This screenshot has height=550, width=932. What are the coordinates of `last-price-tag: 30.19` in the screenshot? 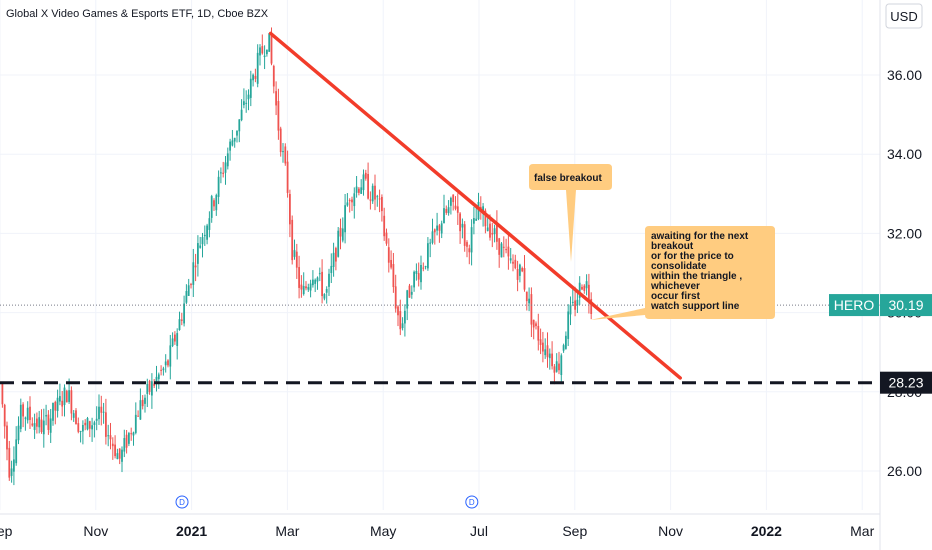 It's located at (906, 305).